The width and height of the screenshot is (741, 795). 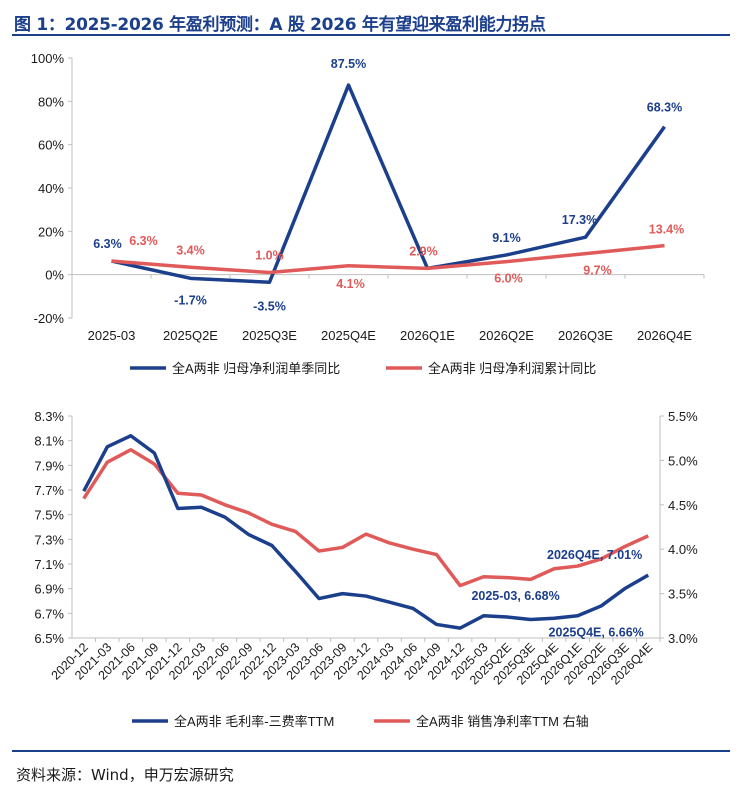 What do you see at coordinates (107, 244) in the screenshot?
I see `data-label-single-quarter: 6.3%` at bounding box center [107, 244].